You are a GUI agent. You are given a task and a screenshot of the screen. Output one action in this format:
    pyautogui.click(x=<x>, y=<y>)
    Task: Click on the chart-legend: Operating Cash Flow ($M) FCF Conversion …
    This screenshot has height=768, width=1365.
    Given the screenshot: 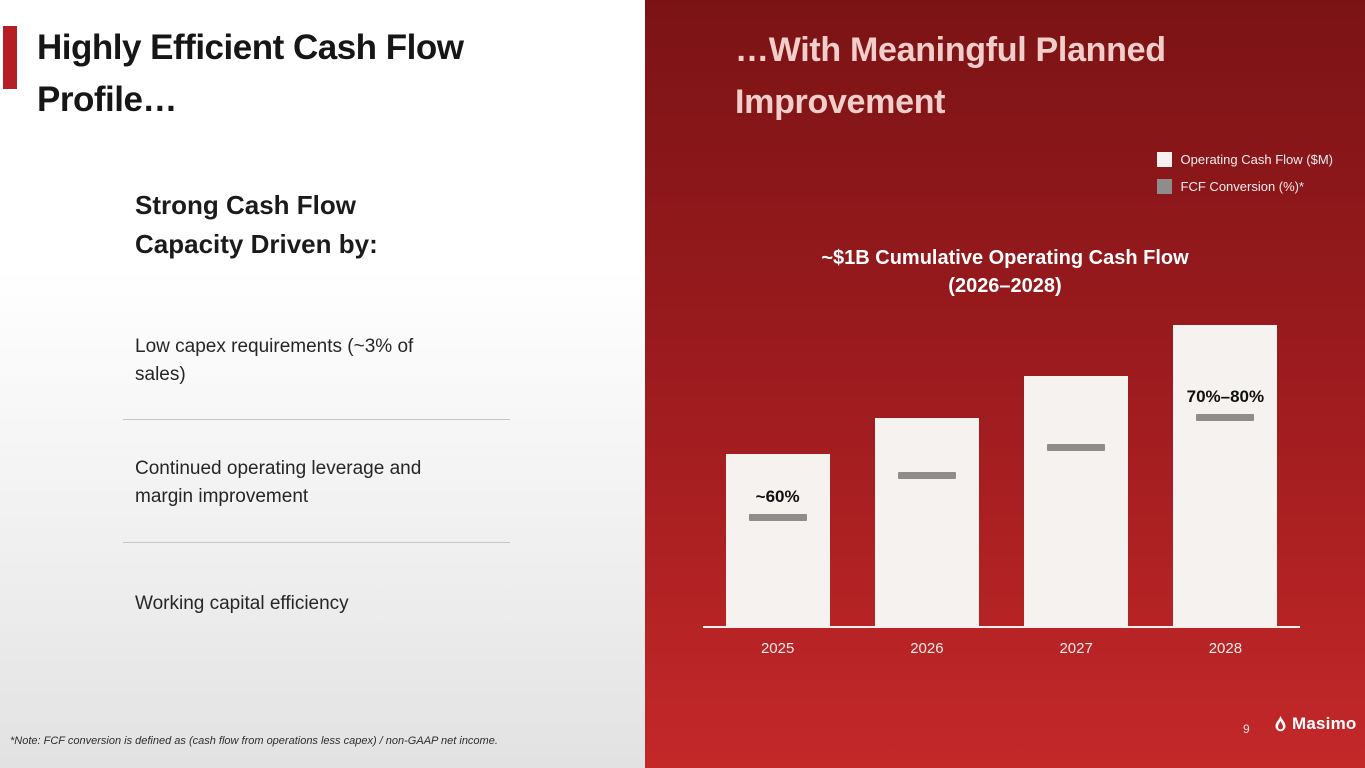 What is the action you would take?
    pyautogui.click(x=1244, y=173)
    